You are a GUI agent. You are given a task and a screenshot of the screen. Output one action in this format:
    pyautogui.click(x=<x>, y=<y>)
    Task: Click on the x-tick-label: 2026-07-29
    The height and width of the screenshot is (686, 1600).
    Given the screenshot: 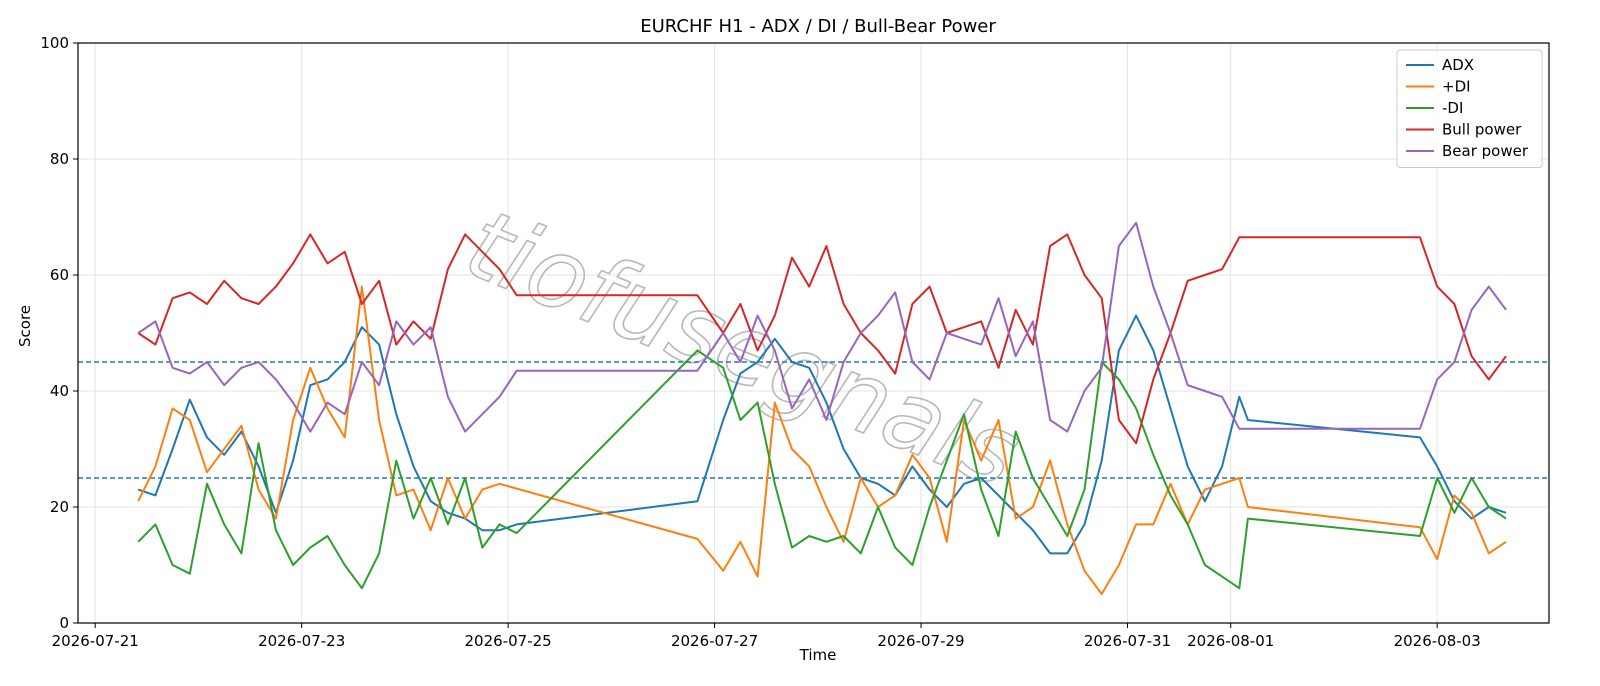 What is the action you would take?
    pyautogui.click(x=920, y=641)
    